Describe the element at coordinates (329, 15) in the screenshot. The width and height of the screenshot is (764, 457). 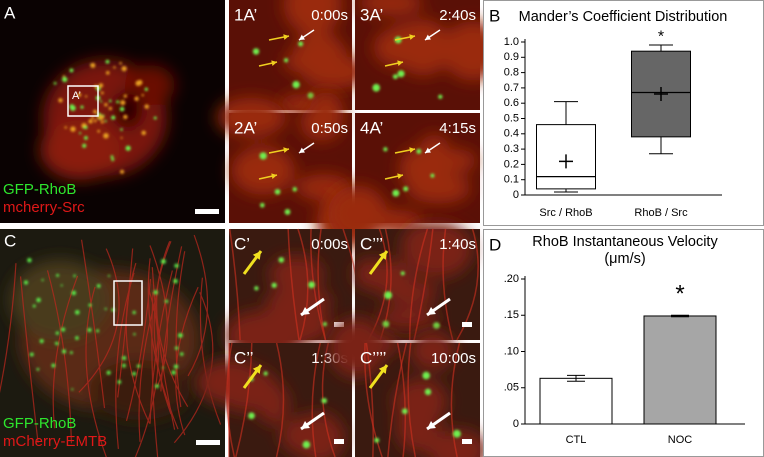
I see `timestamp: 0:00s` at that location.